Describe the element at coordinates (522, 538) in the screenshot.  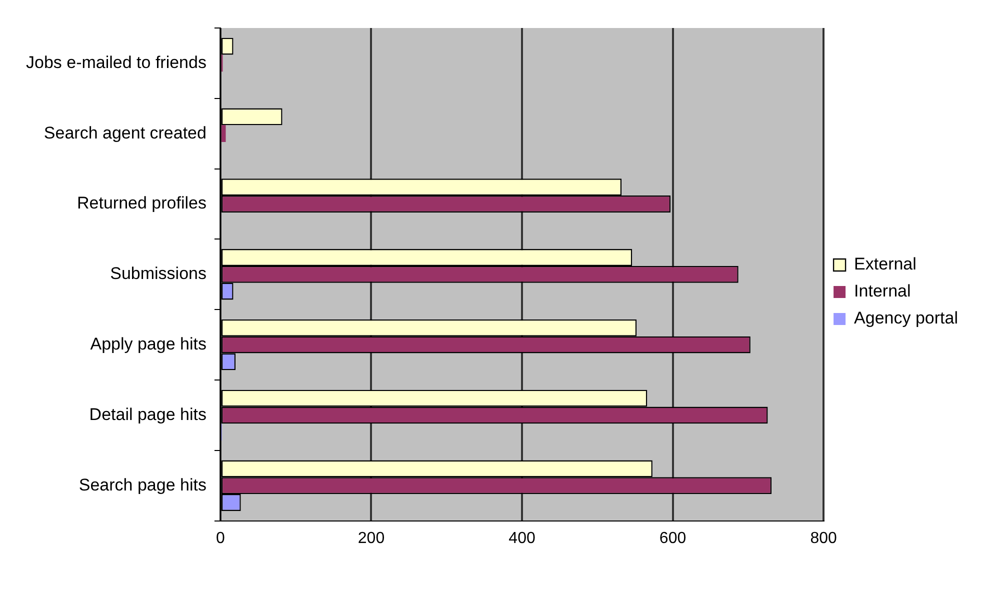
I see `x-tick-label: 400` at that location.